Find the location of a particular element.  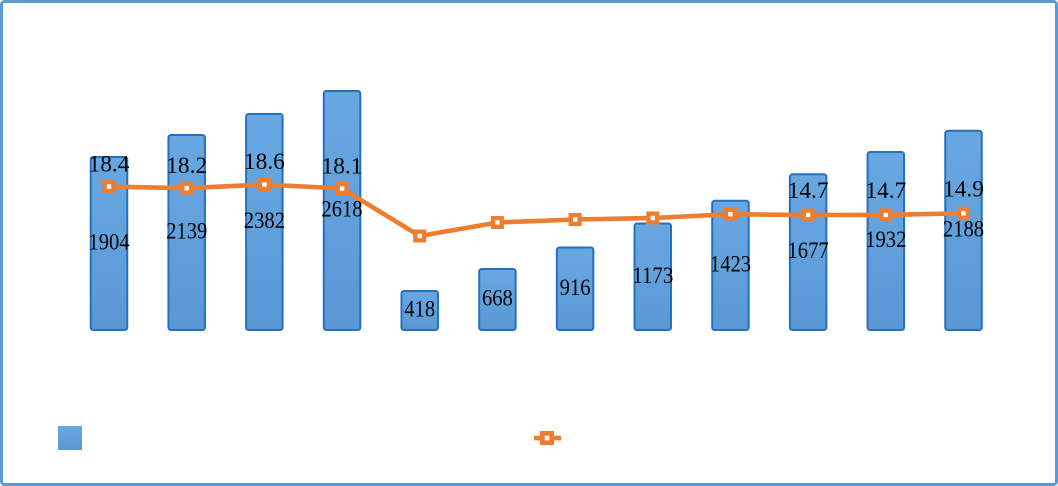

svg-text: 18.6 is located at coordinates (264, 162).